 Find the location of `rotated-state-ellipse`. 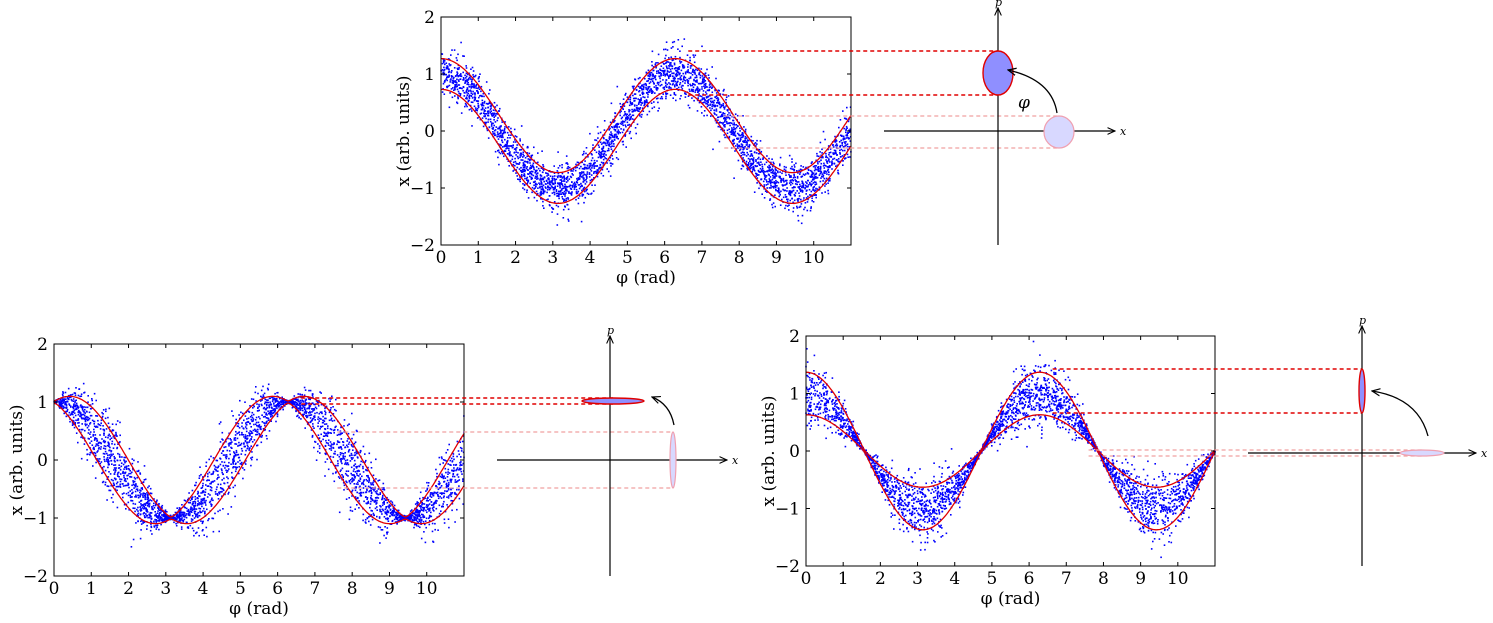

rotated-state-ellipse is located at coordinates (998, 73).